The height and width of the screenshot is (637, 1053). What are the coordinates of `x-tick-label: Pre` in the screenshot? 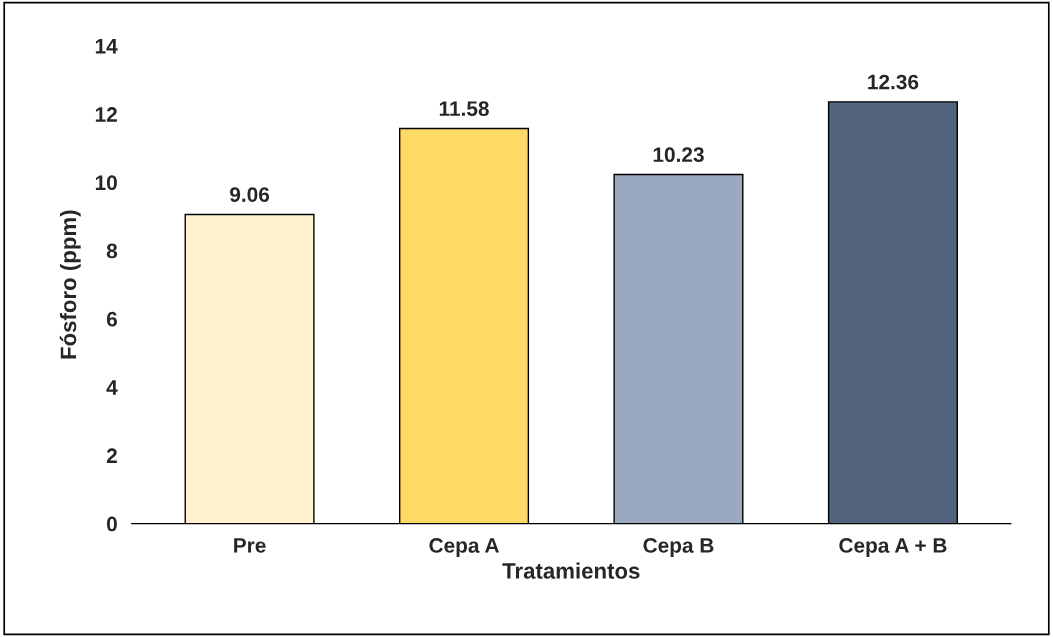 It's located at (250, 545).